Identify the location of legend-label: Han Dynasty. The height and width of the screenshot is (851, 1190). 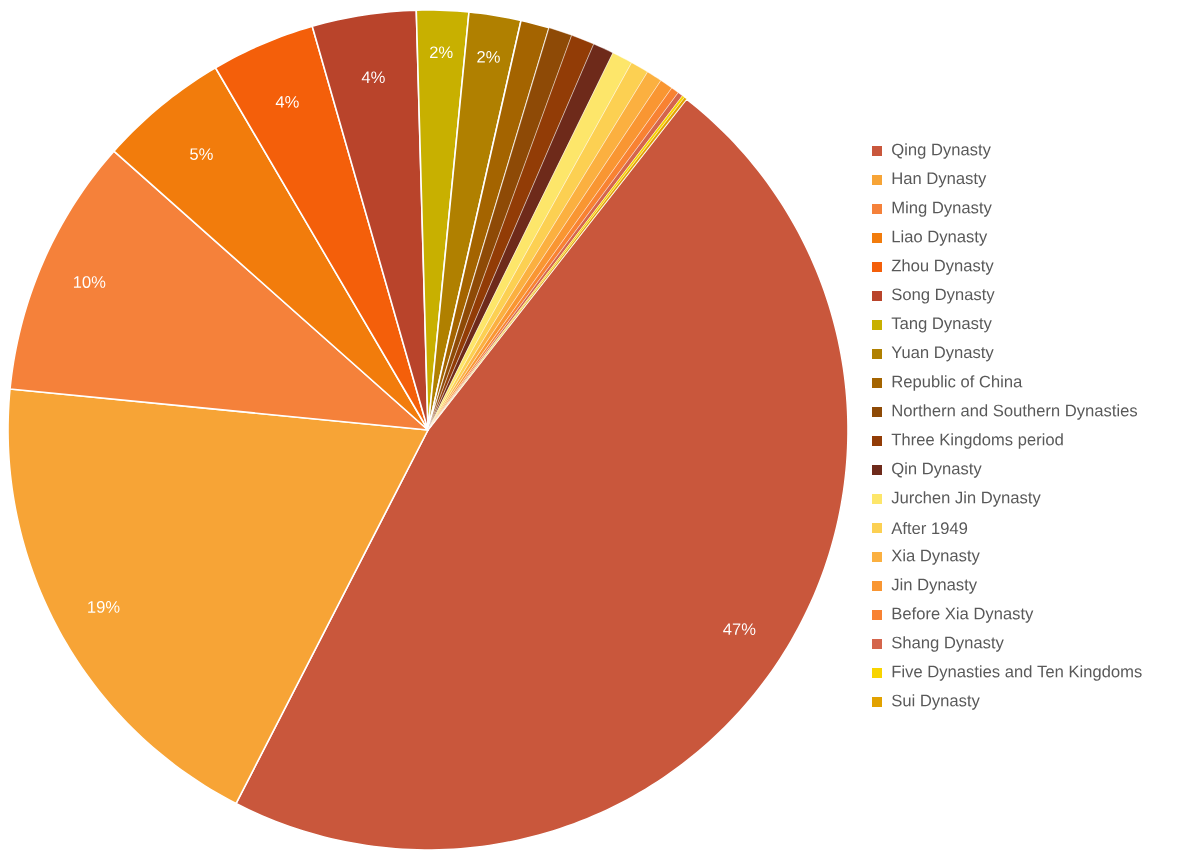
(939, 180).